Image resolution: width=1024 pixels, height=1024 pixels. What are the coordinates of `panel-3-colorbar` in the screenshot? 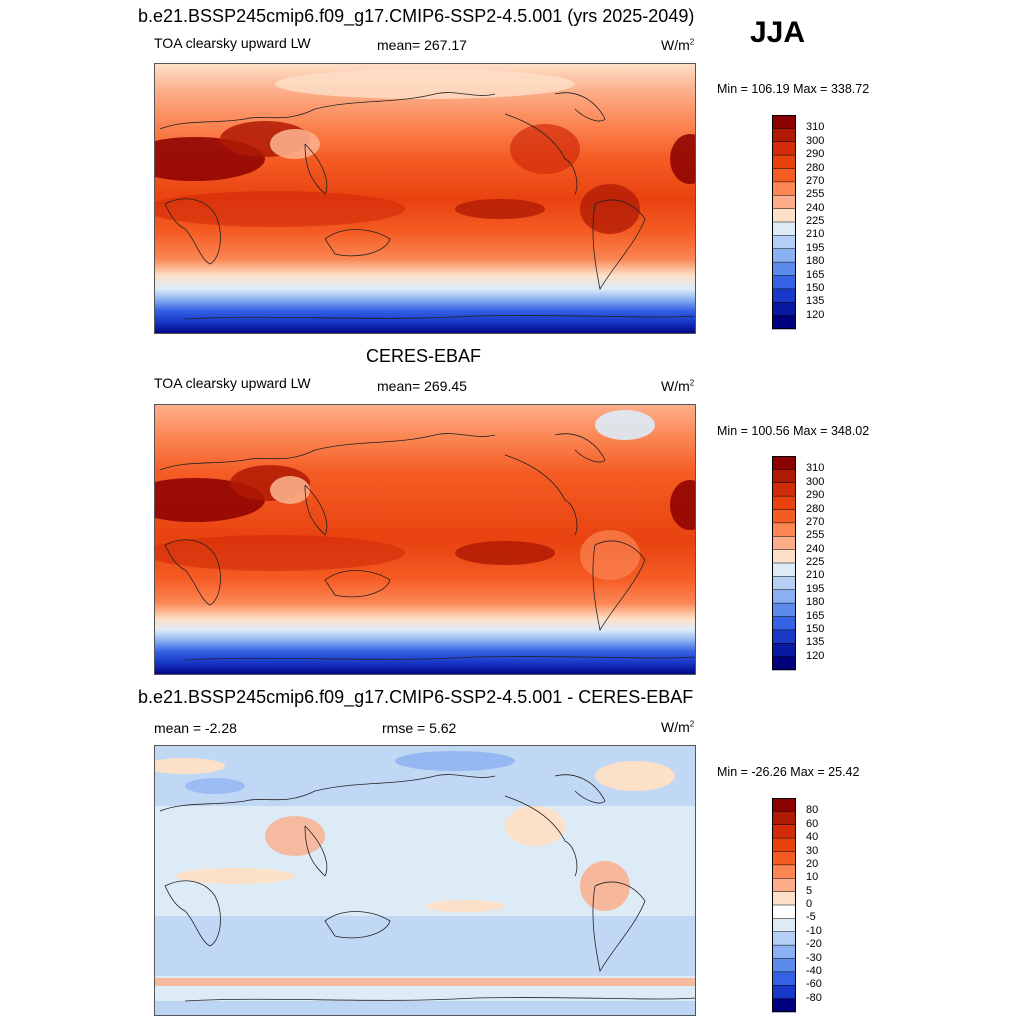 It's located at (784, 905).